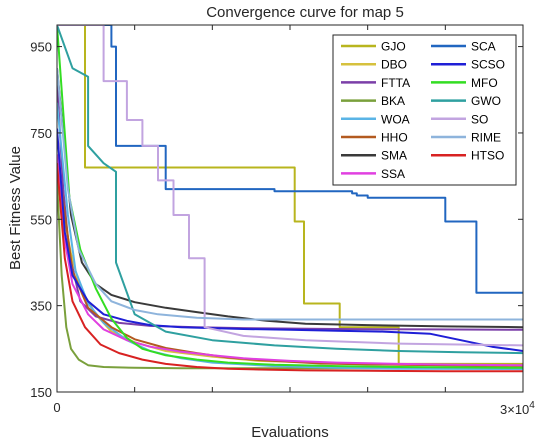 This screenshot has height=444, width=550. I want to click on x-axis-label: Evaluations, so click(290, 432).